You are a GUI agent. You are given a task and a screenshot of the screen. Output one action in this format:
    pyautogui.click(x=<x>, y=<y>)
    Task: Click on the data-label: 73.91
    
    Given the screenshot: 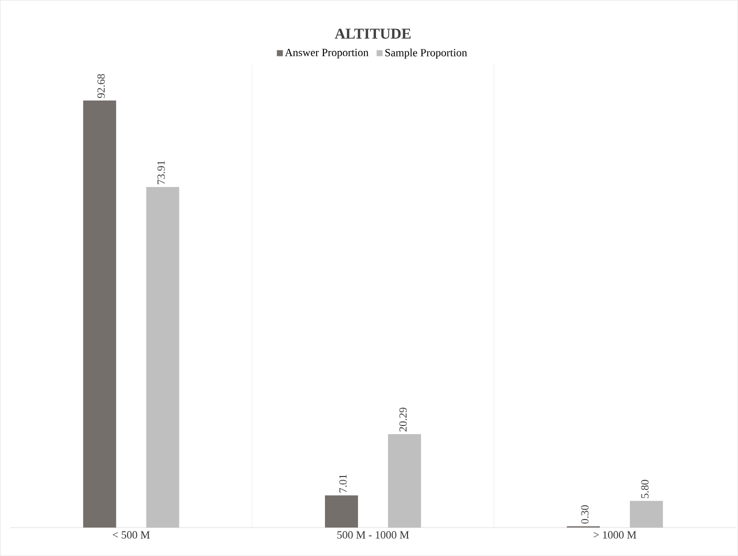 What is the action you would take?
    pyautogui.click(x=161, y=172)
    